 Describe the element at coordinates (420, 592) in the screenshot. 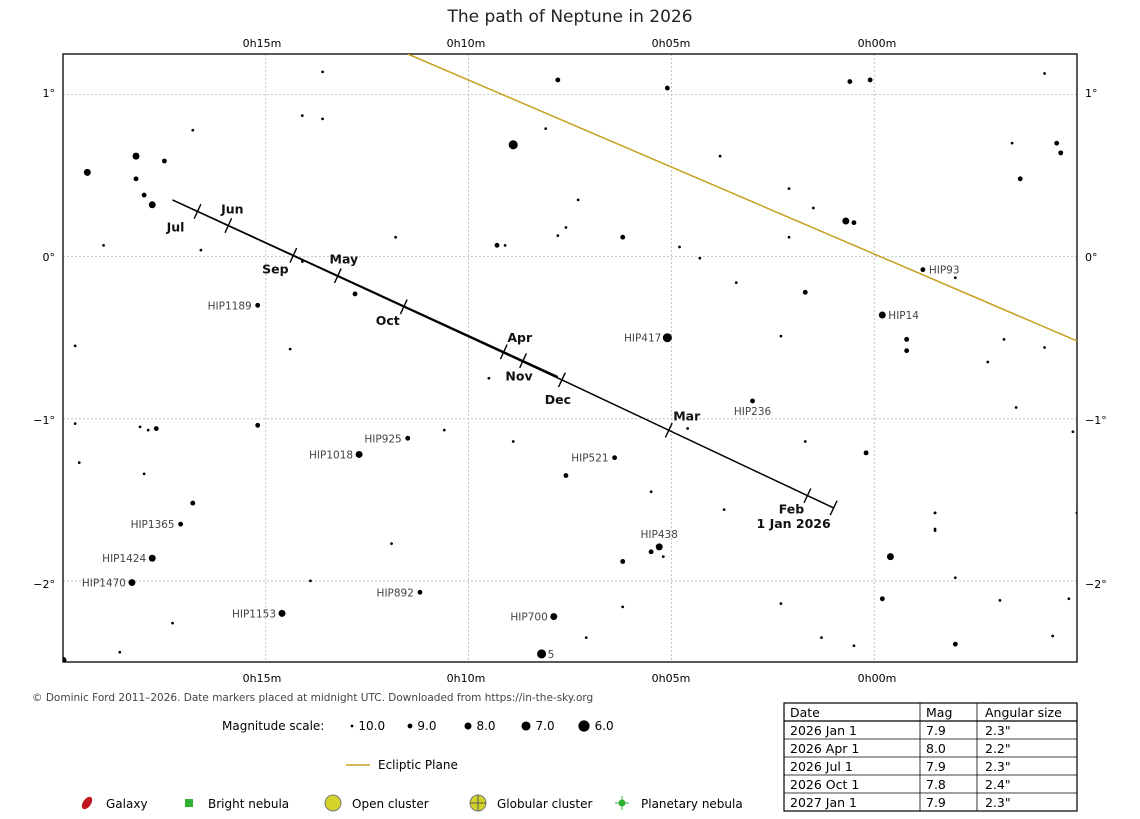

I see `star-point-hip892` at that location.